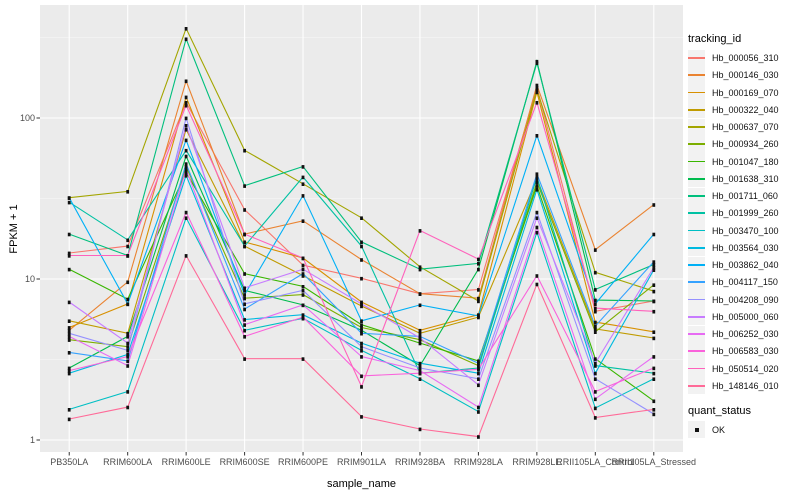  Describe the element at coordinates (654, 462) in the screenshot. I see `x-tick-label-RRII105LA_Stressed: RRII105LA_Stressed` at that location.